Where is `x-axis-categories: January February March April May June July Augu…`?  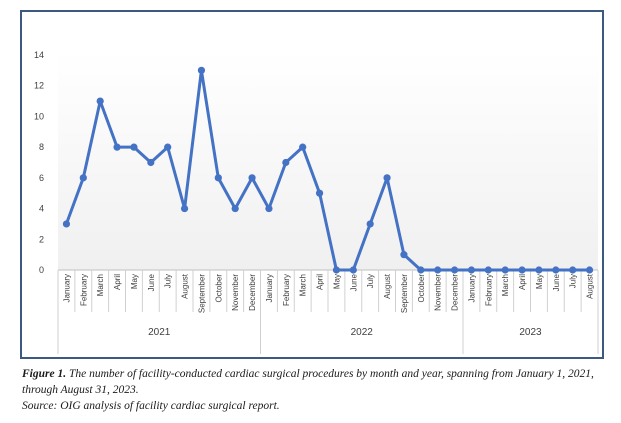 x-axis-categories: January February March April May June July Augu… is located at coordinates (328, 305).